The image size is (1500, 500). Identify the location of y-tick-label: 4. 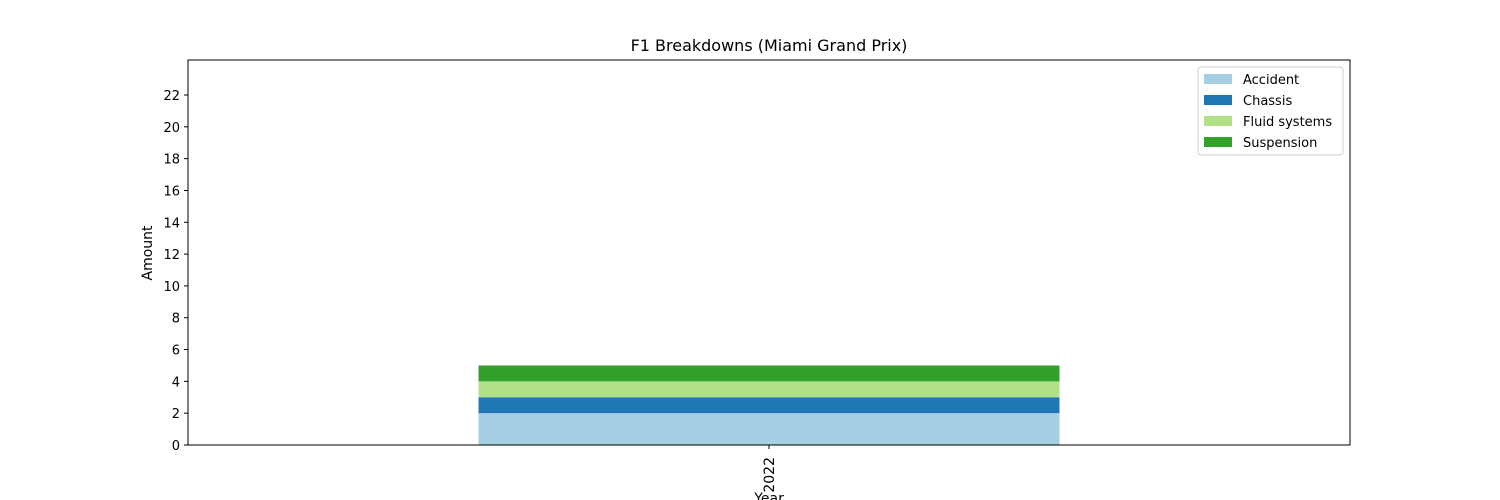
(176, 382).